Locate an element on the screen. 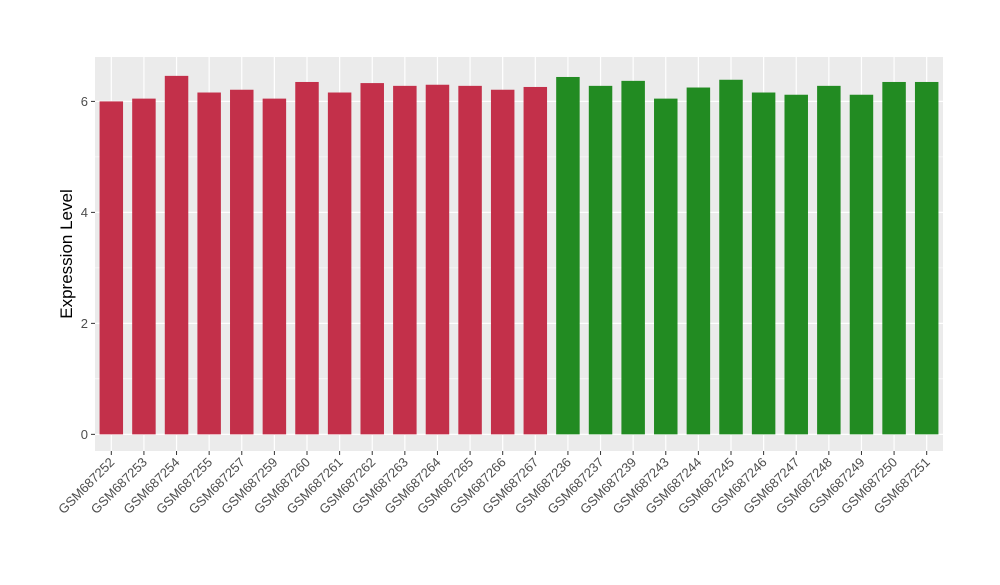  y-tick-label: 4 is located at coordinates (84, 212).